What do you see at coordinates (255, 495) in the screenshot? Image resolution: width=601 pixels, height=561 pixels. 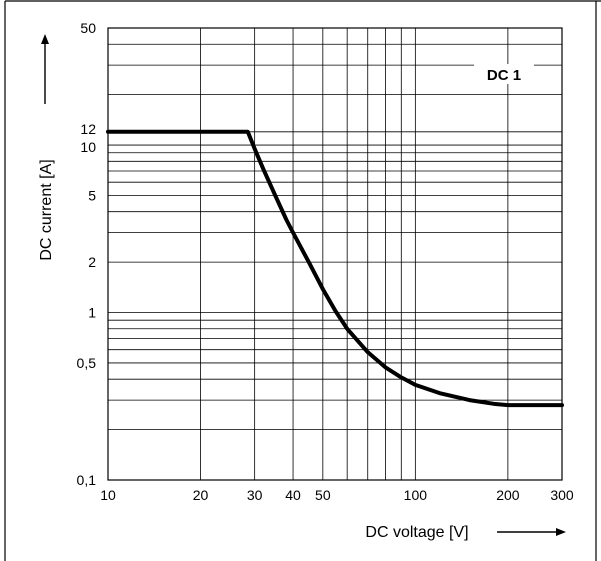 I see `x-tick-label: 30` at bounding box center [255, 495].